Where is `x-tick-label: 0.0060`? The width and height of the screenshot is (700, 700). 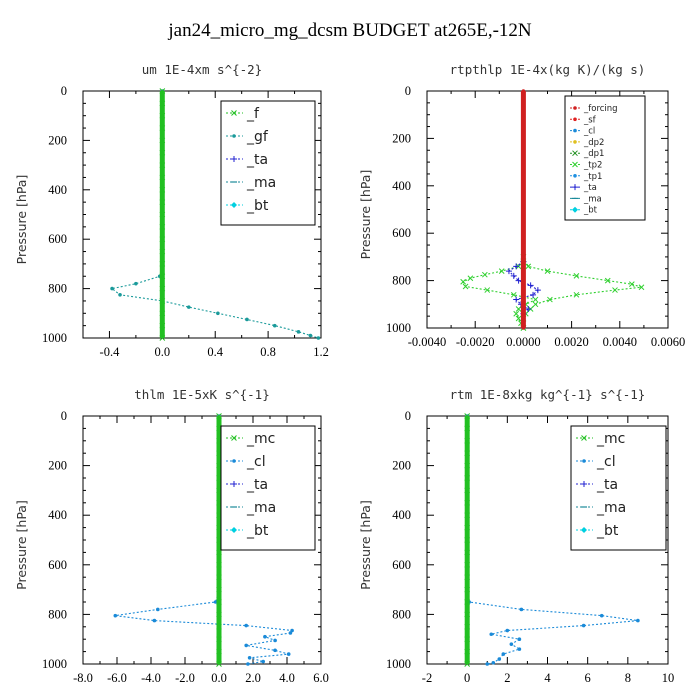 x-tick-label: 0.0060 is located at coordinates (668, 342).